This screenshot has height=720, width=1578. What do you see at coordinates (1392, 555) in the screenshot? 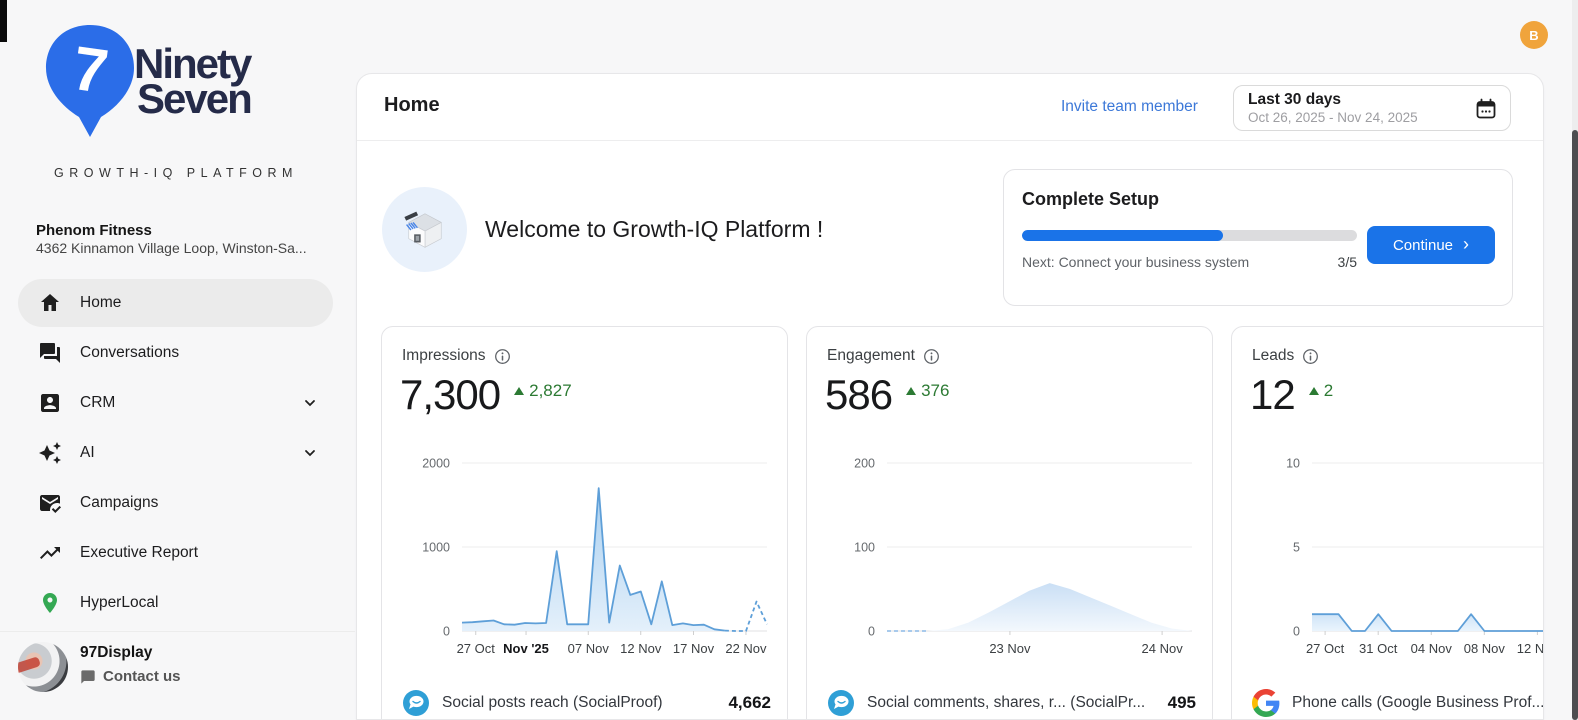
I see `leads-chart: 0 5 10 27 Oct 31 Oct 04 Nov 08 Nov 12 Nov` at bounding box center [1392, 555].